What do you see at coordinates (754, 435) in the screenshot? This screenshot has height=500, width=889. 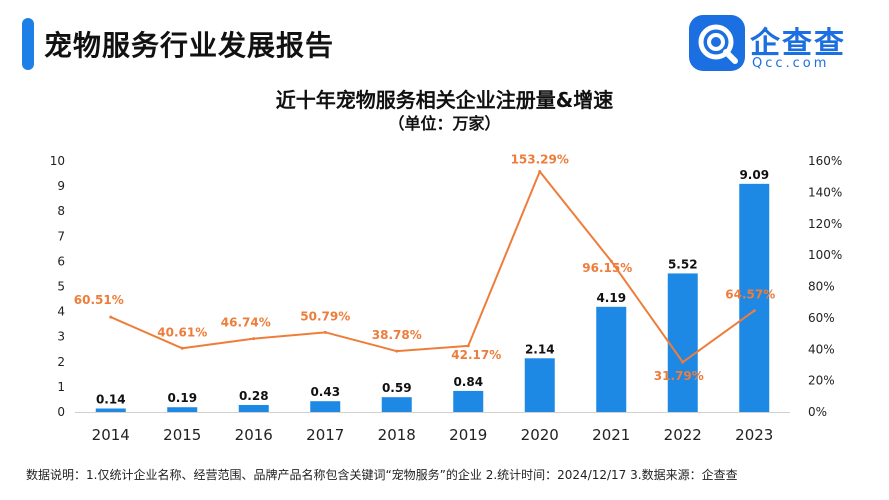 I see `x-tick-label: 2023` at bounding box center [754, 435].